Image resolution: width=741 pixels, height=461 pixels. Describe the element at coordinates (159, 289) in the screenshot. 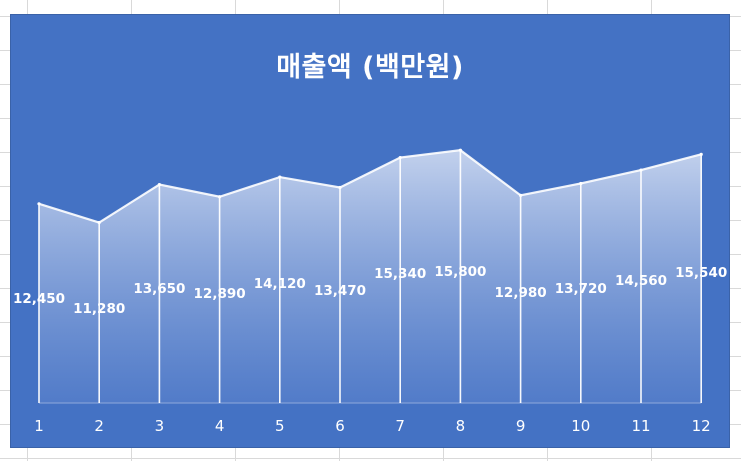

I see `data-label-3: 13,650` at that location.